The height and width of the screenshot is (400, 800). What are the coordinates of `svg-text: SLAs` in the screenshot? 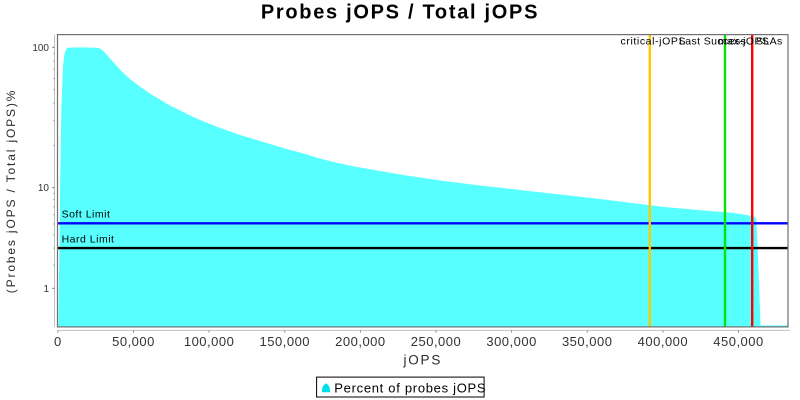 It's located at (769, 41).